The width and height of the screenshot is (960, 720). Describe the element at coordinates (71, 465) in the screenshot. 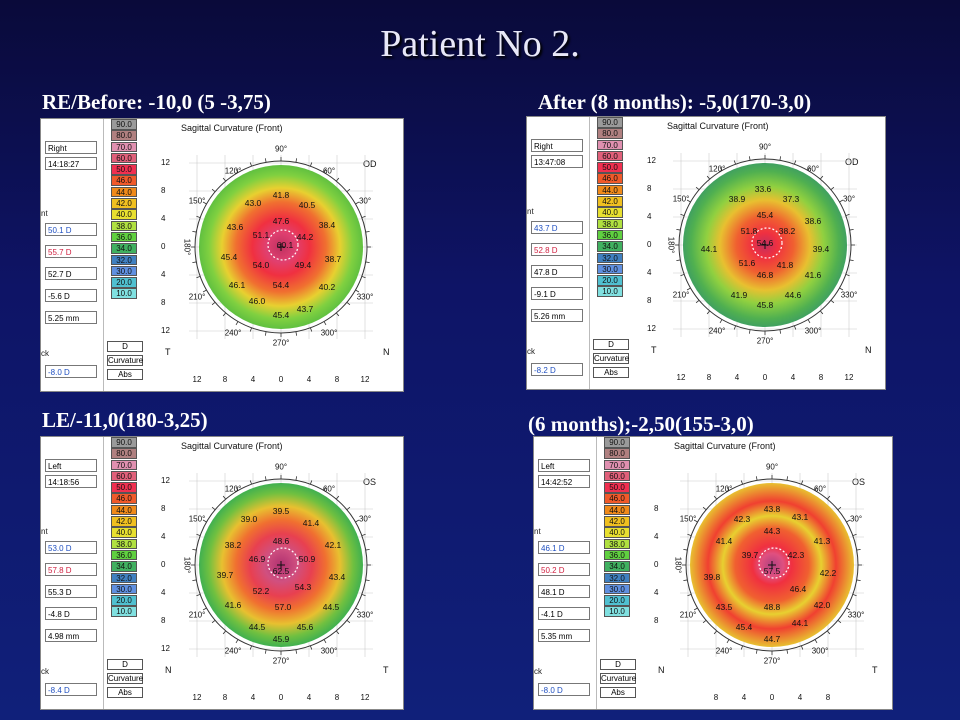

I see `eye-side-field: Left` at that location.